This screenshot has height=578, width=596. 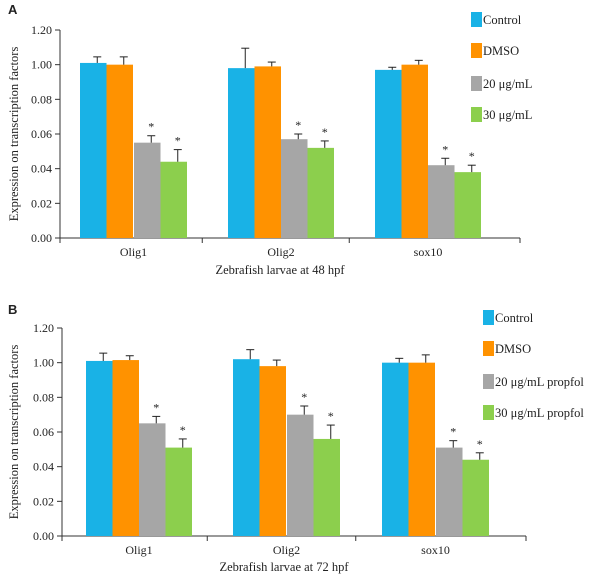 What do you see at coordinates (501, 67) in the screenshot?
I see `legend: Control DMSO 20 μg/mL 30 μg/mL` at bounding box center [501, 67].